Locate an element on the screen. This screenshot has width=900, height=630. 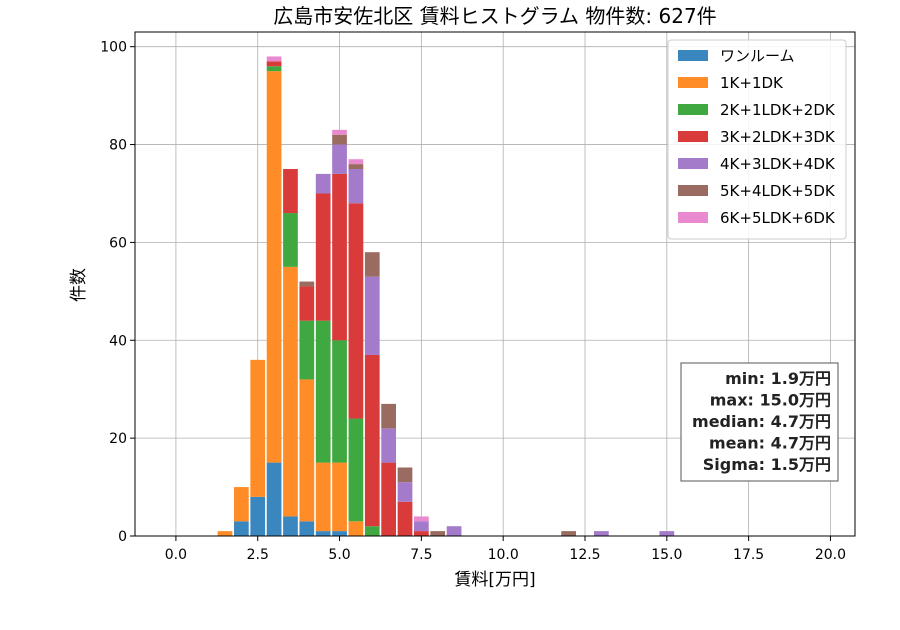
x-axis-label: 賃料[万円] is located at coordinates (494, 580).